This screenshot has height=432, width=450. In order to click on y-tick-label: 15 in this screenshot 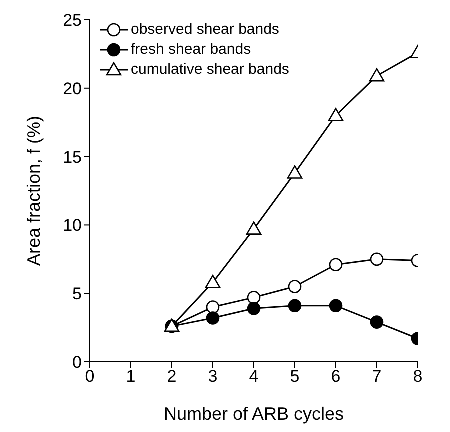, I will do `click(72, 157)`.